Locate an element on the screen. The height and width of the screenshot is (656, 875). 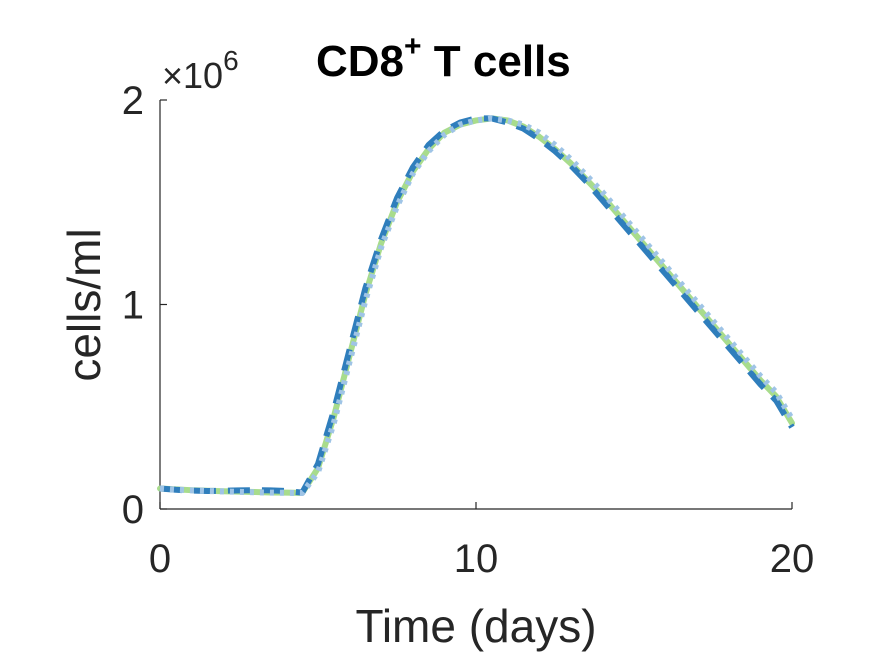
chart-title-main: CD8 is located at coordinates (360, 61).